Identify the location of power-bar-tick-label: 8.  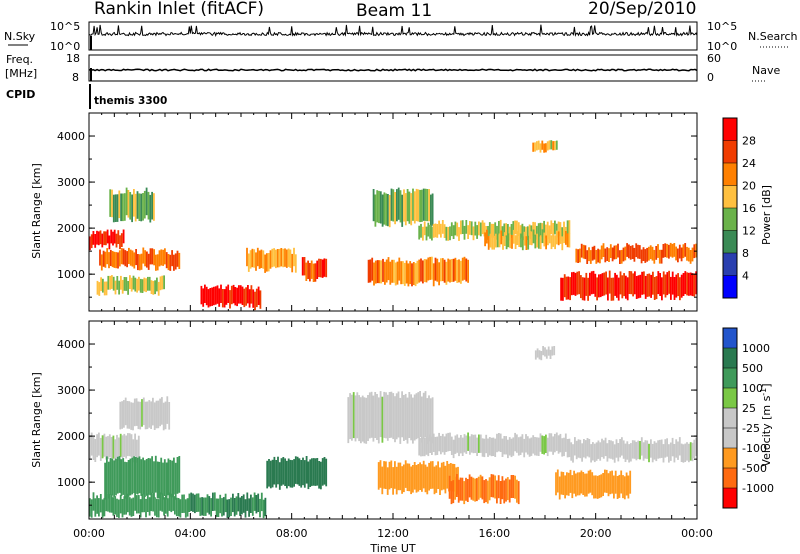
(745, 253).